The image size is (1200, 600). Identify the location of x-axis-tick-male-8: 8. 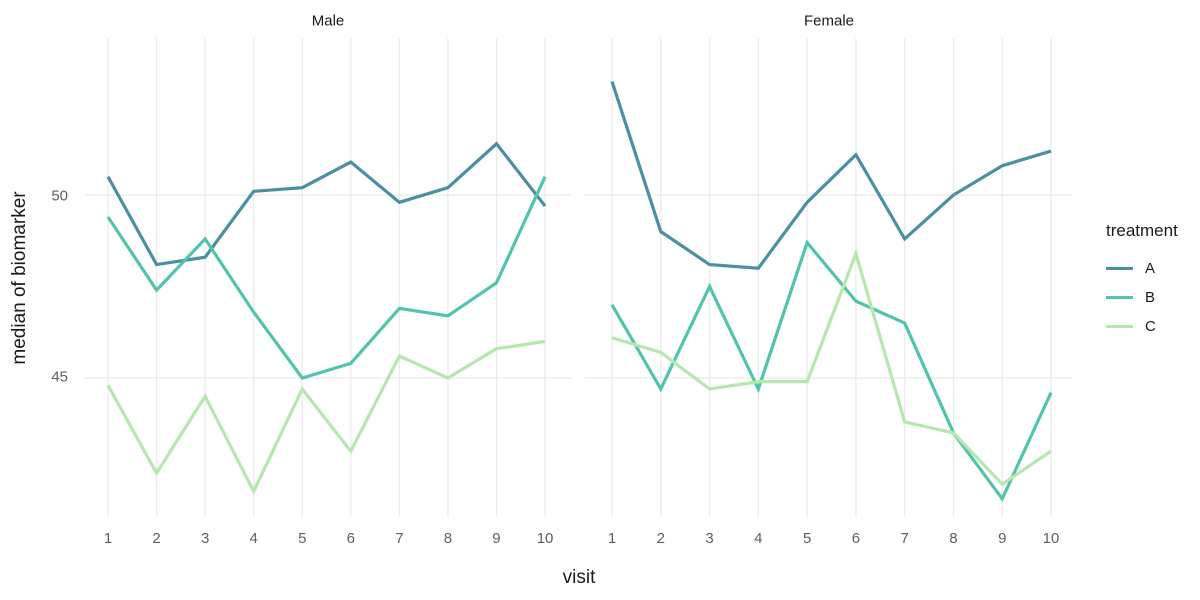
(448, 538).